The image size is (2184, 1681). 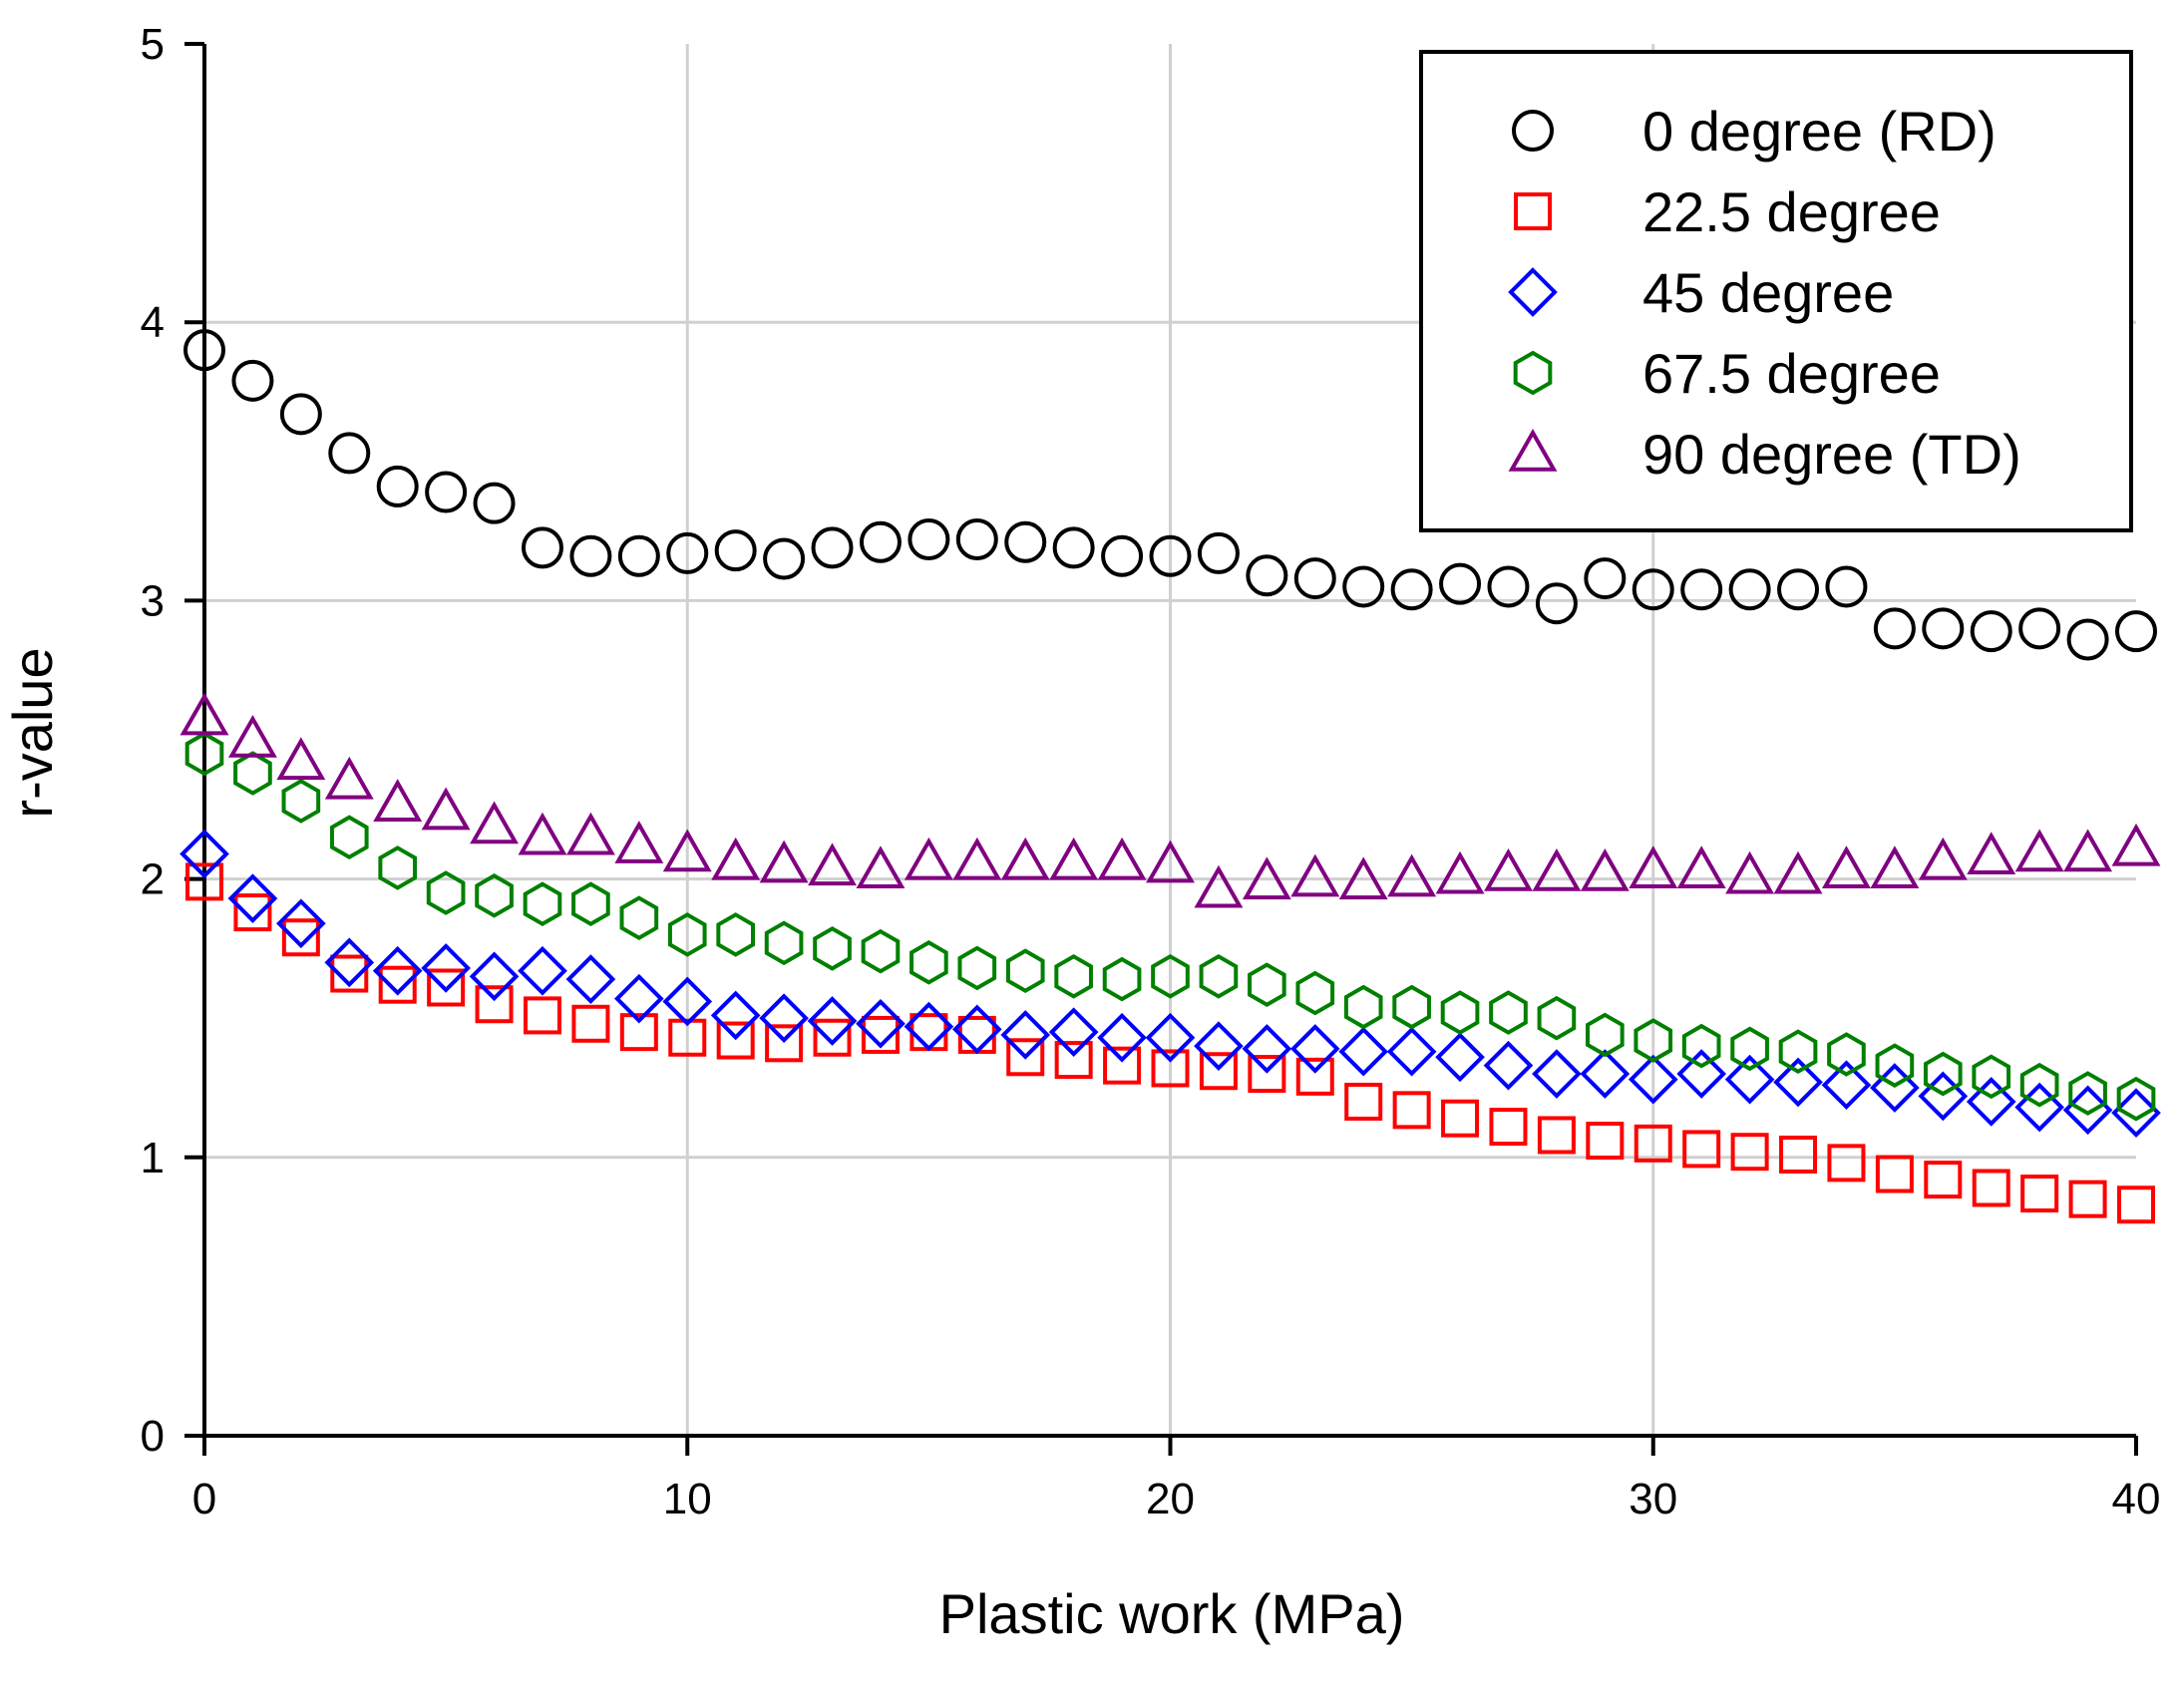 I want to click on legend-label: 67.5 degree, so click(x=1791, y=373).